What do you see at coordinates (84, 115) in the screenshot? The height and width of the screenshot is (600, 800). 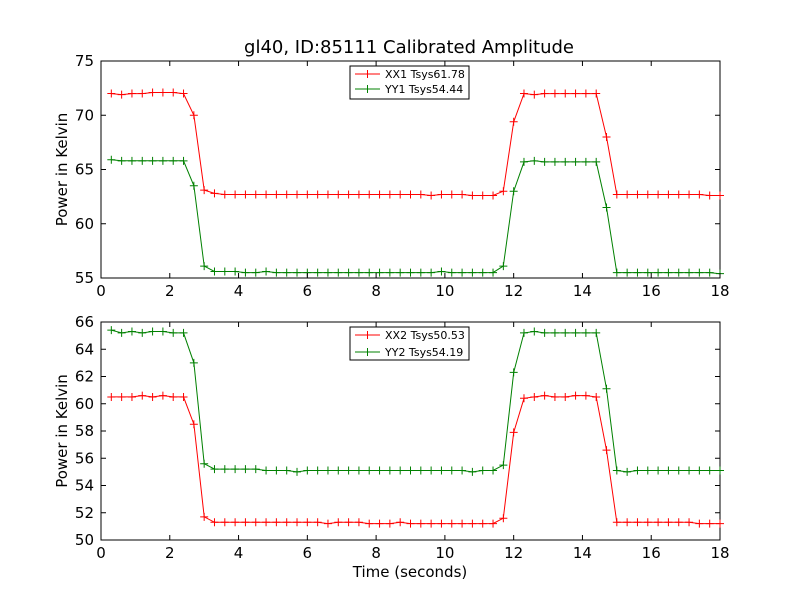 I see `top-ytick-label: 70` at bounding box center [84, 115].